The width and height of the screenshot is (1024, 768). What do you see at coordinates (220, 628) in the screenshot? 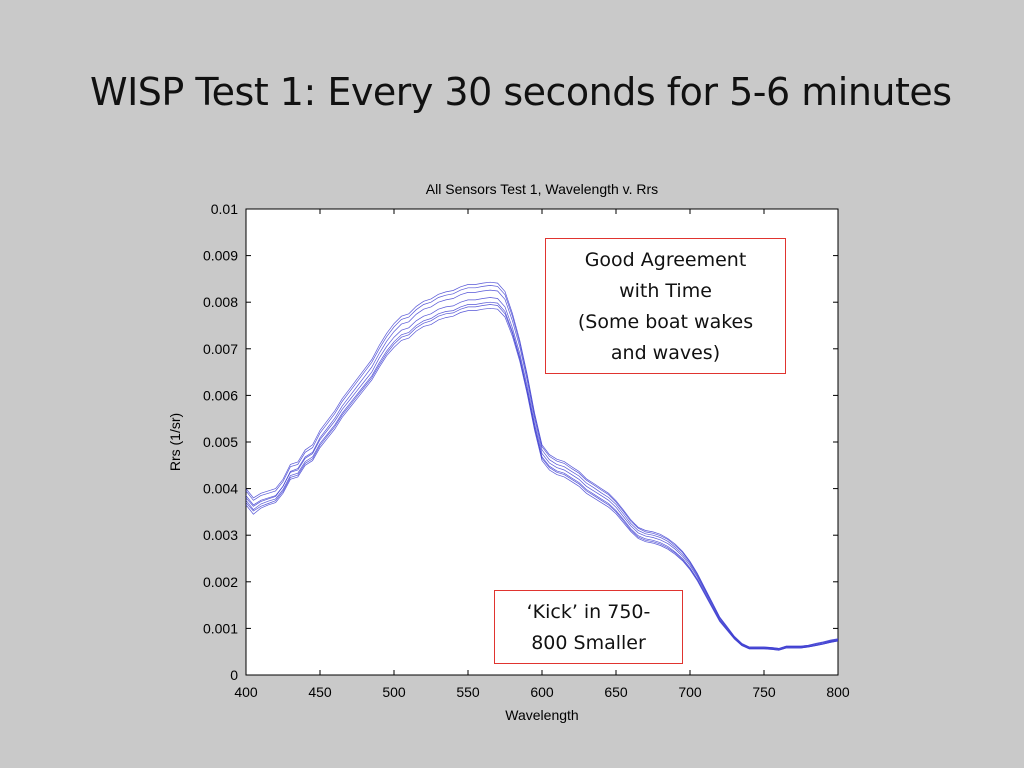
I see `y-tick-label: 0.001` at bounding box center [220, 628].